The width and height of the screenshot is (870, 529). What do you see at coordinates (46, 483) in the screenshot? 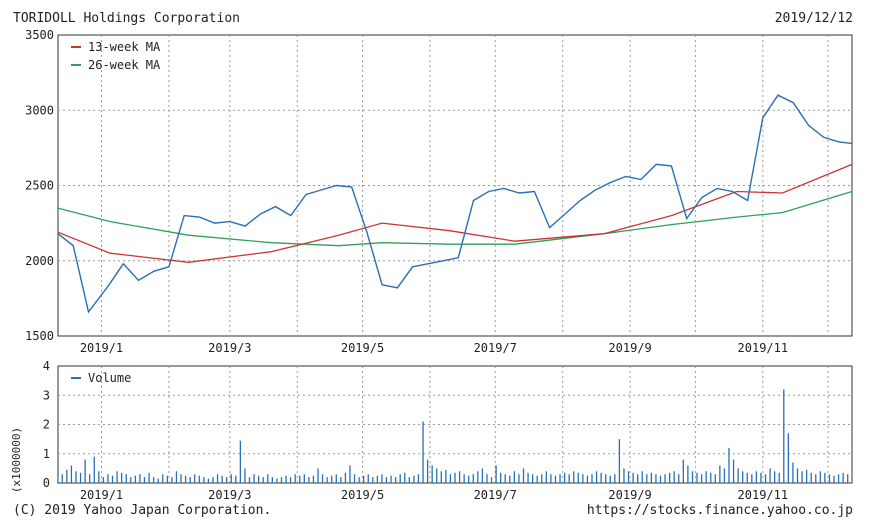
I see `volume-y-tick-label: 0` at bounding box center [46, 483].